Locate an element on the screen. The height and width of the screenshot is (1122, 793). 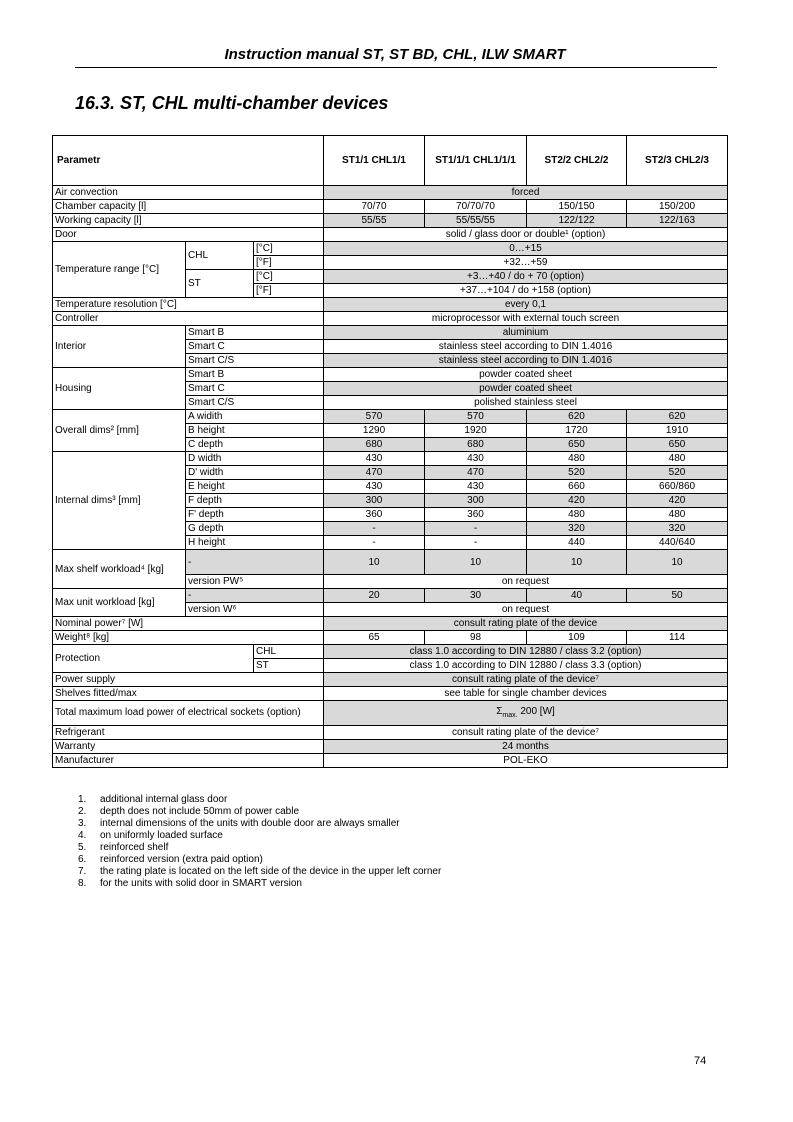
value-cell: 122/122 is located at coordinates (577, 220).